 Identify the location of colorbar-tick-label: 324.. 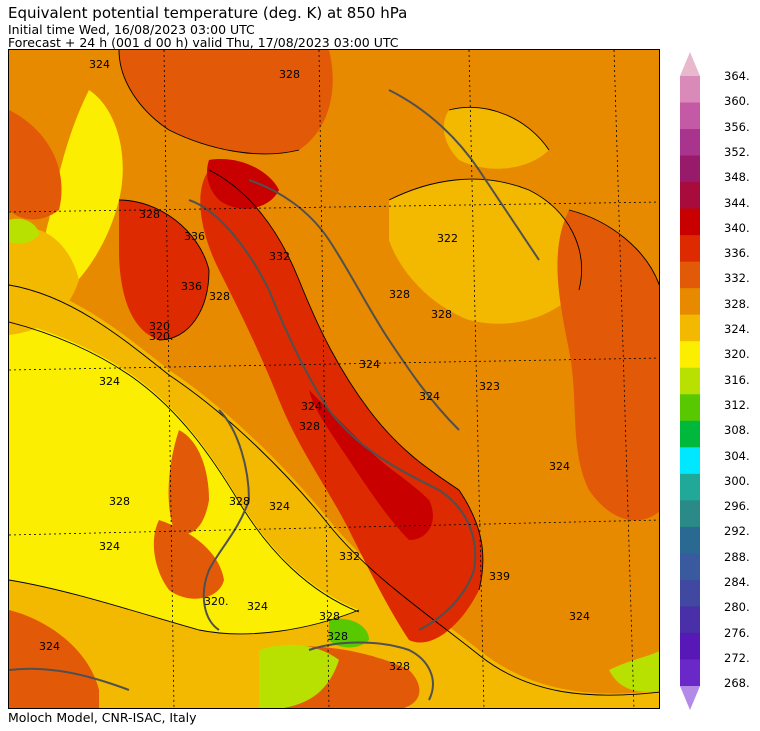
(737, 329).